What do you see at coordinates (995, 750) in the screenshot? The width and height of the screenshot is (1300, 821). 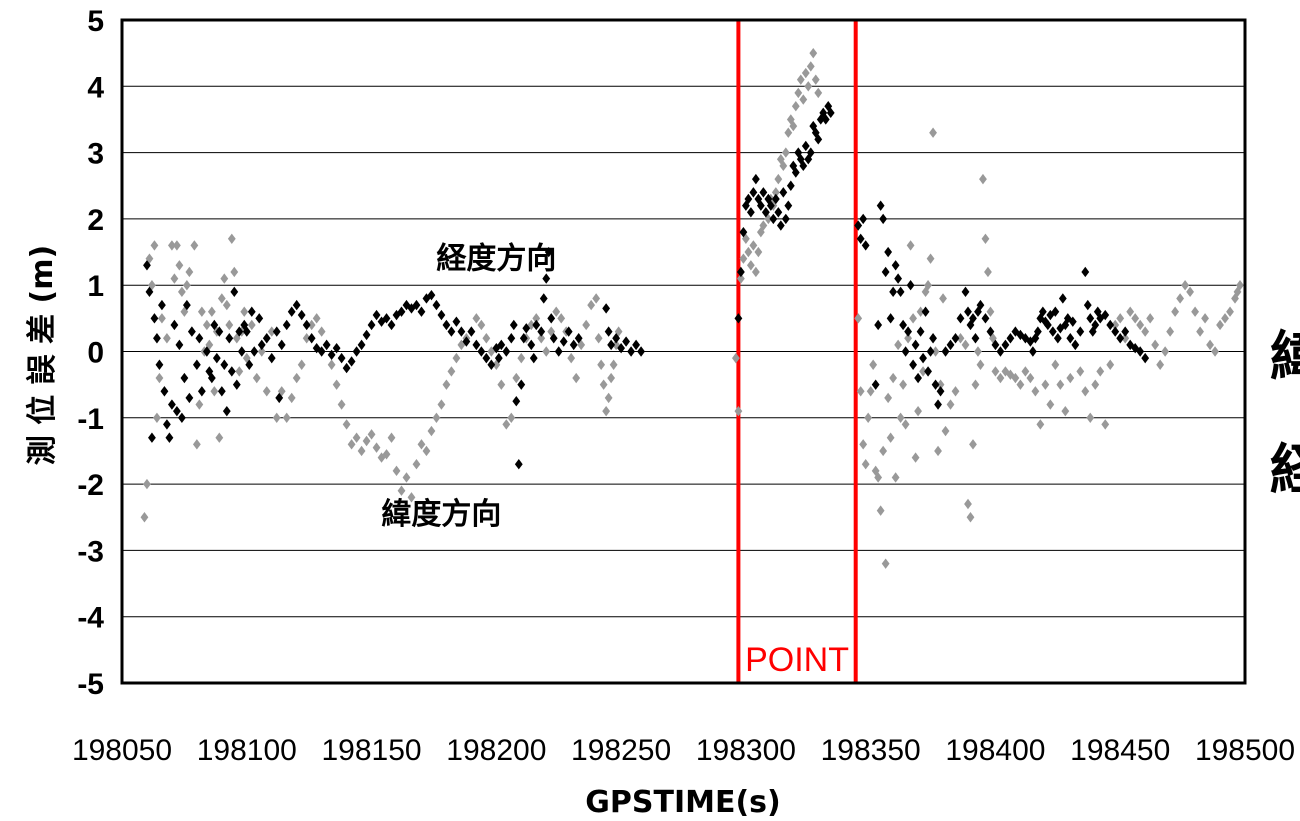 I see `x-tick-label: 198400` at bounding box center [995, 750].